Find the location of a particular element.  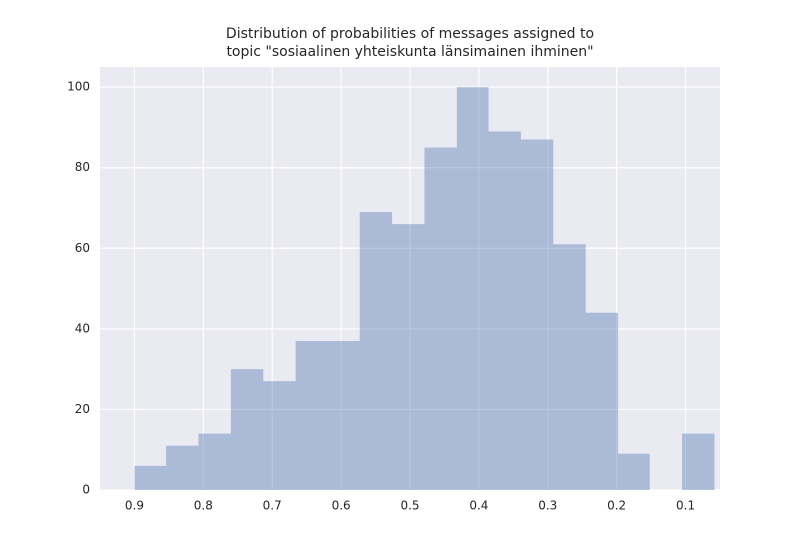

x-tick-label: 0.2 is located at coordinates (616, 506).